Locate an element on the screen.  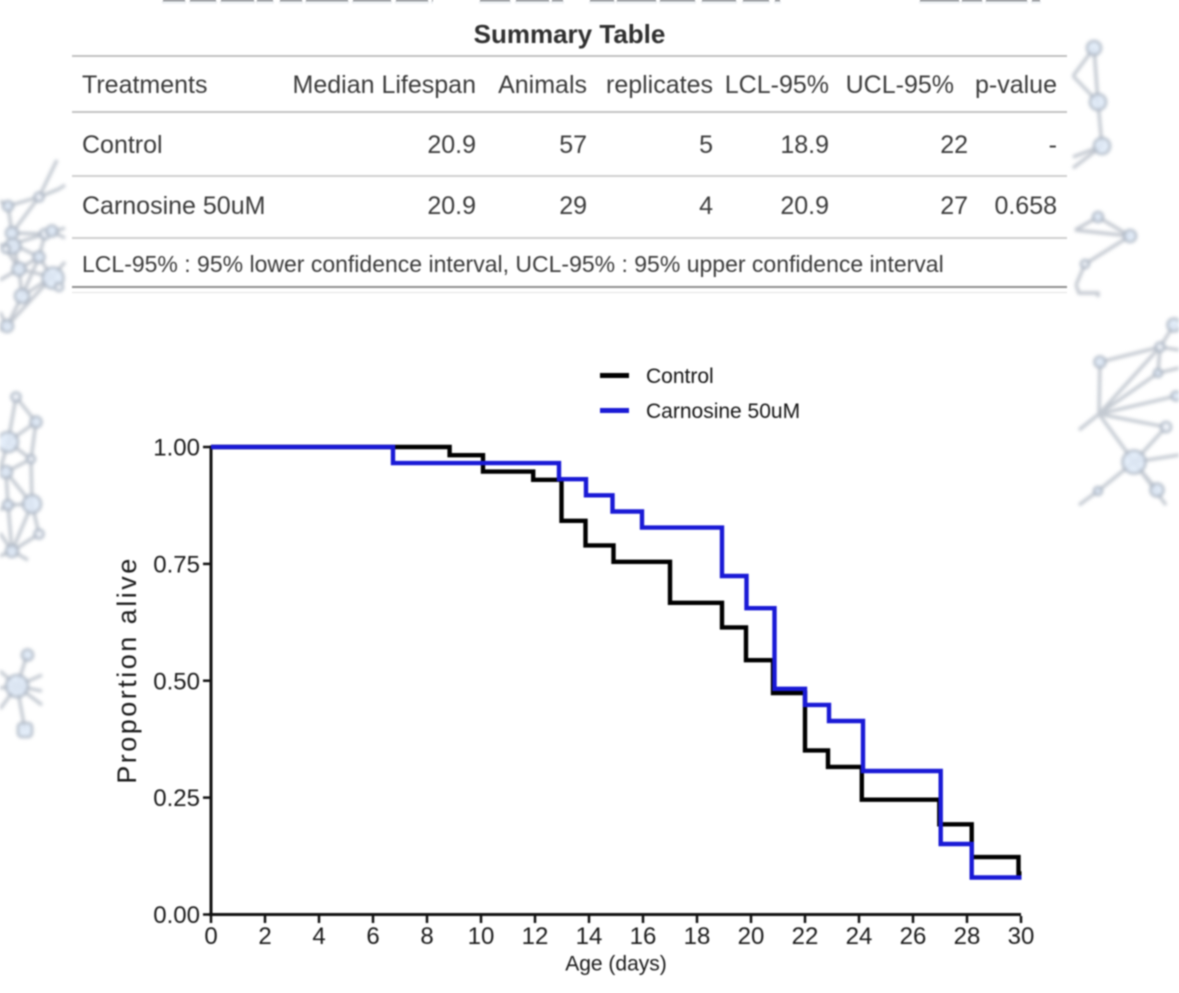
svg-text: Carnosine 50uM is located at coordinates (723, 411).